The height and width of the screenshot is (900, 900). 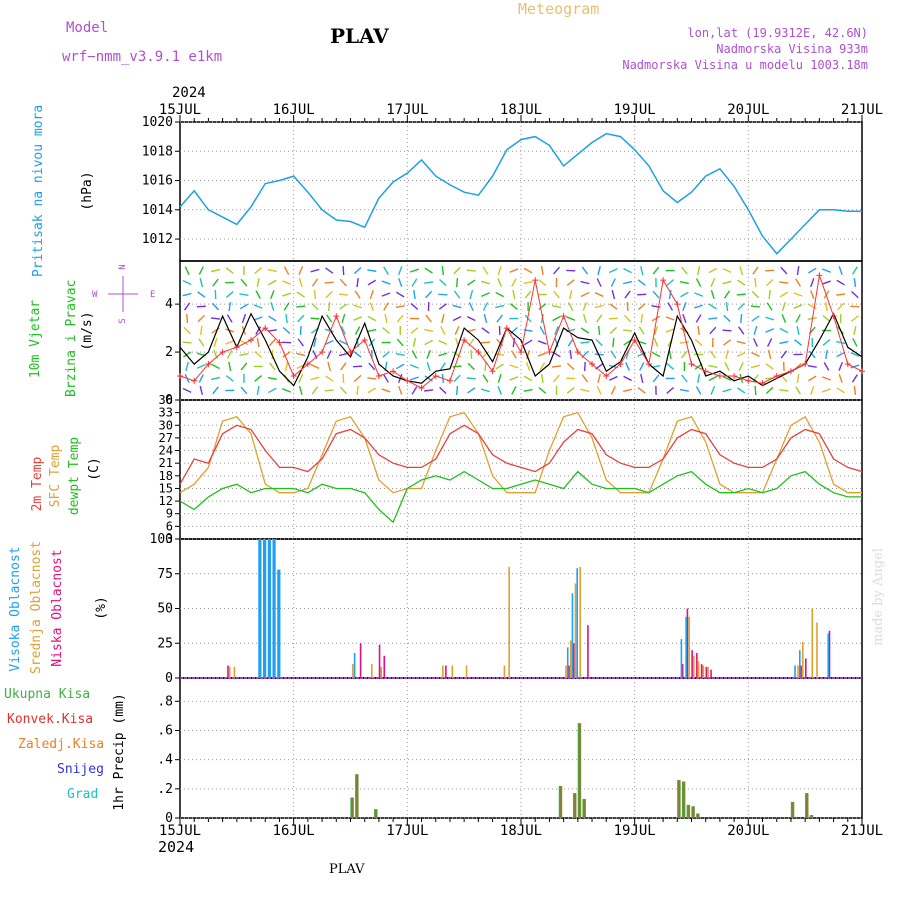 I want to click on y-tick-label: 75, so click(x=165, y=574).